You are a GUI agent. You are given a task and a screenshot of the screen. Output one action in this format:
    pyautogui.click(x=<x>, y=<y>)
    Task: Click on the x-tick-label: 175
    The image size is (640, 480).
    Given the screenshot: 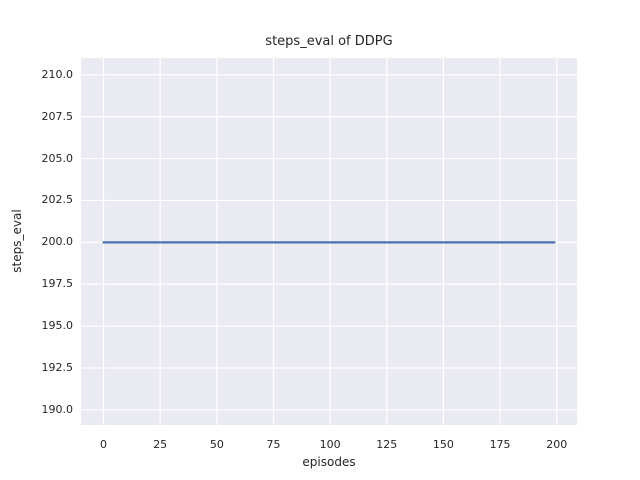 What is the action you would take?
    pyautogui.click(x=500, y=444)
    